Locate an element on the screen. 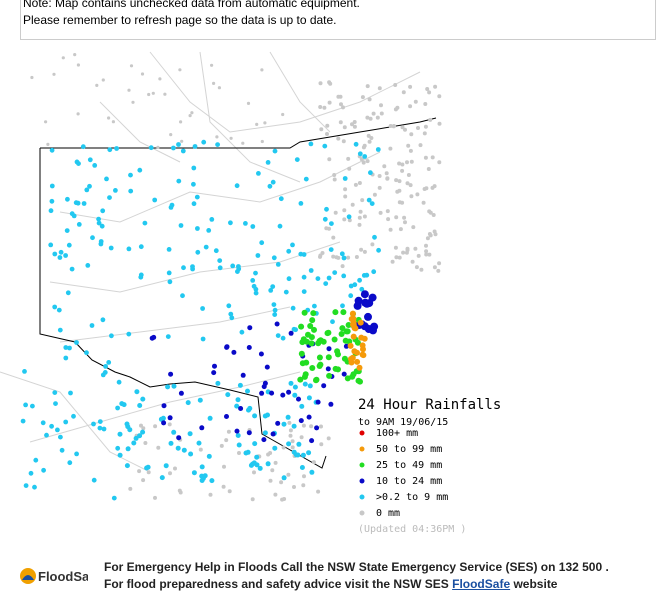 Image resolution: width=669 pixels, height=605 pixels. logo-text: FloodSafe is located at coordinates (63, 576).